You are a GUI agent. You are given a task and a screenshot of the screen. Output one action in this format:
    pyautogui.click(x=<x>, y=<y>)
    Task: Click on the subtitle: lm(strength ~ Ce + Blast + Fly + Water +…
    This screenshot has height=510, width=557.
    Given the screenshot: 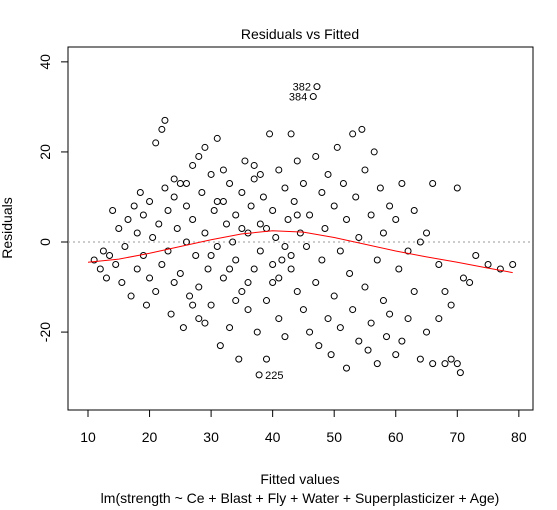 What is the action you would take?
    pyautogui.click(x=300, y=498)
    